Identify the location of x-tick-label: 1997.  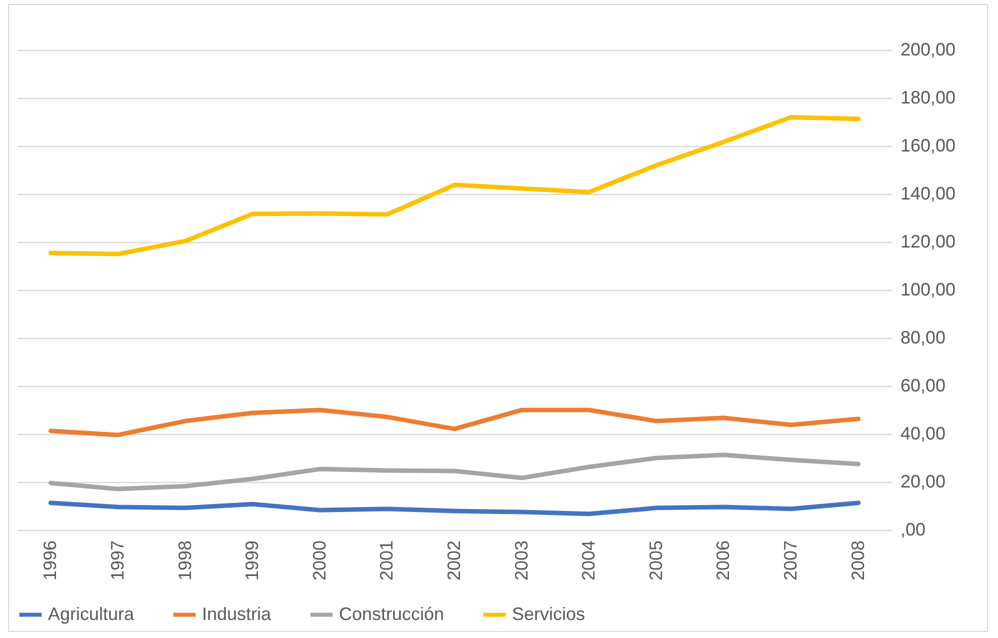
(117, 560).